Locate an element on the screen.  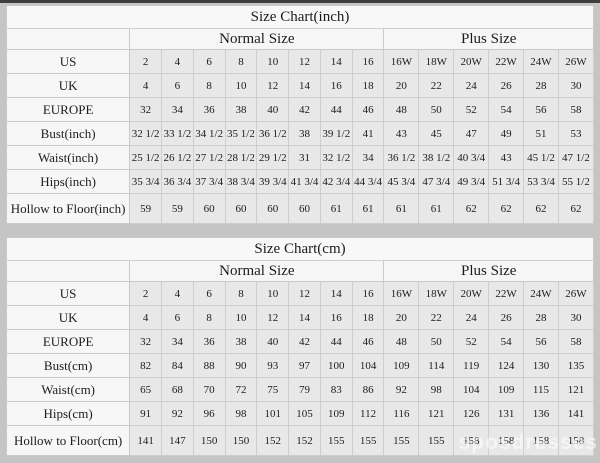
size-cell: 135 is located at coordinates (576, 365).